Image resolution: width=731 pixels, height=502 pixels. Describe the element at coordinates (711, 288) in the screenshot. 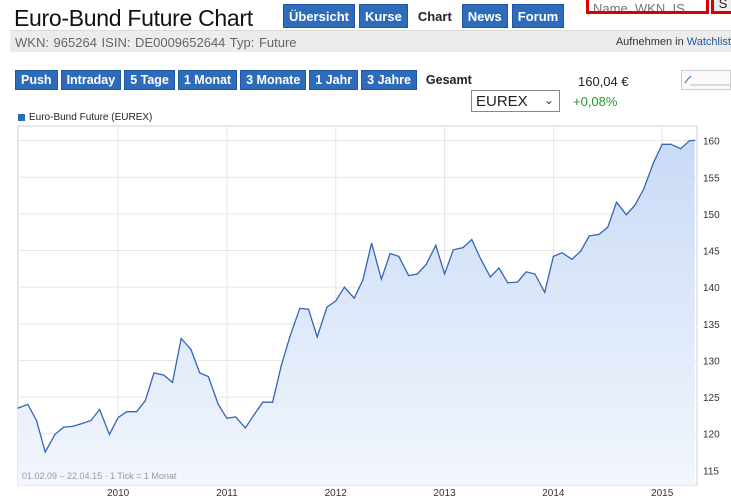

I see `y-tick-label: 140` at that location.